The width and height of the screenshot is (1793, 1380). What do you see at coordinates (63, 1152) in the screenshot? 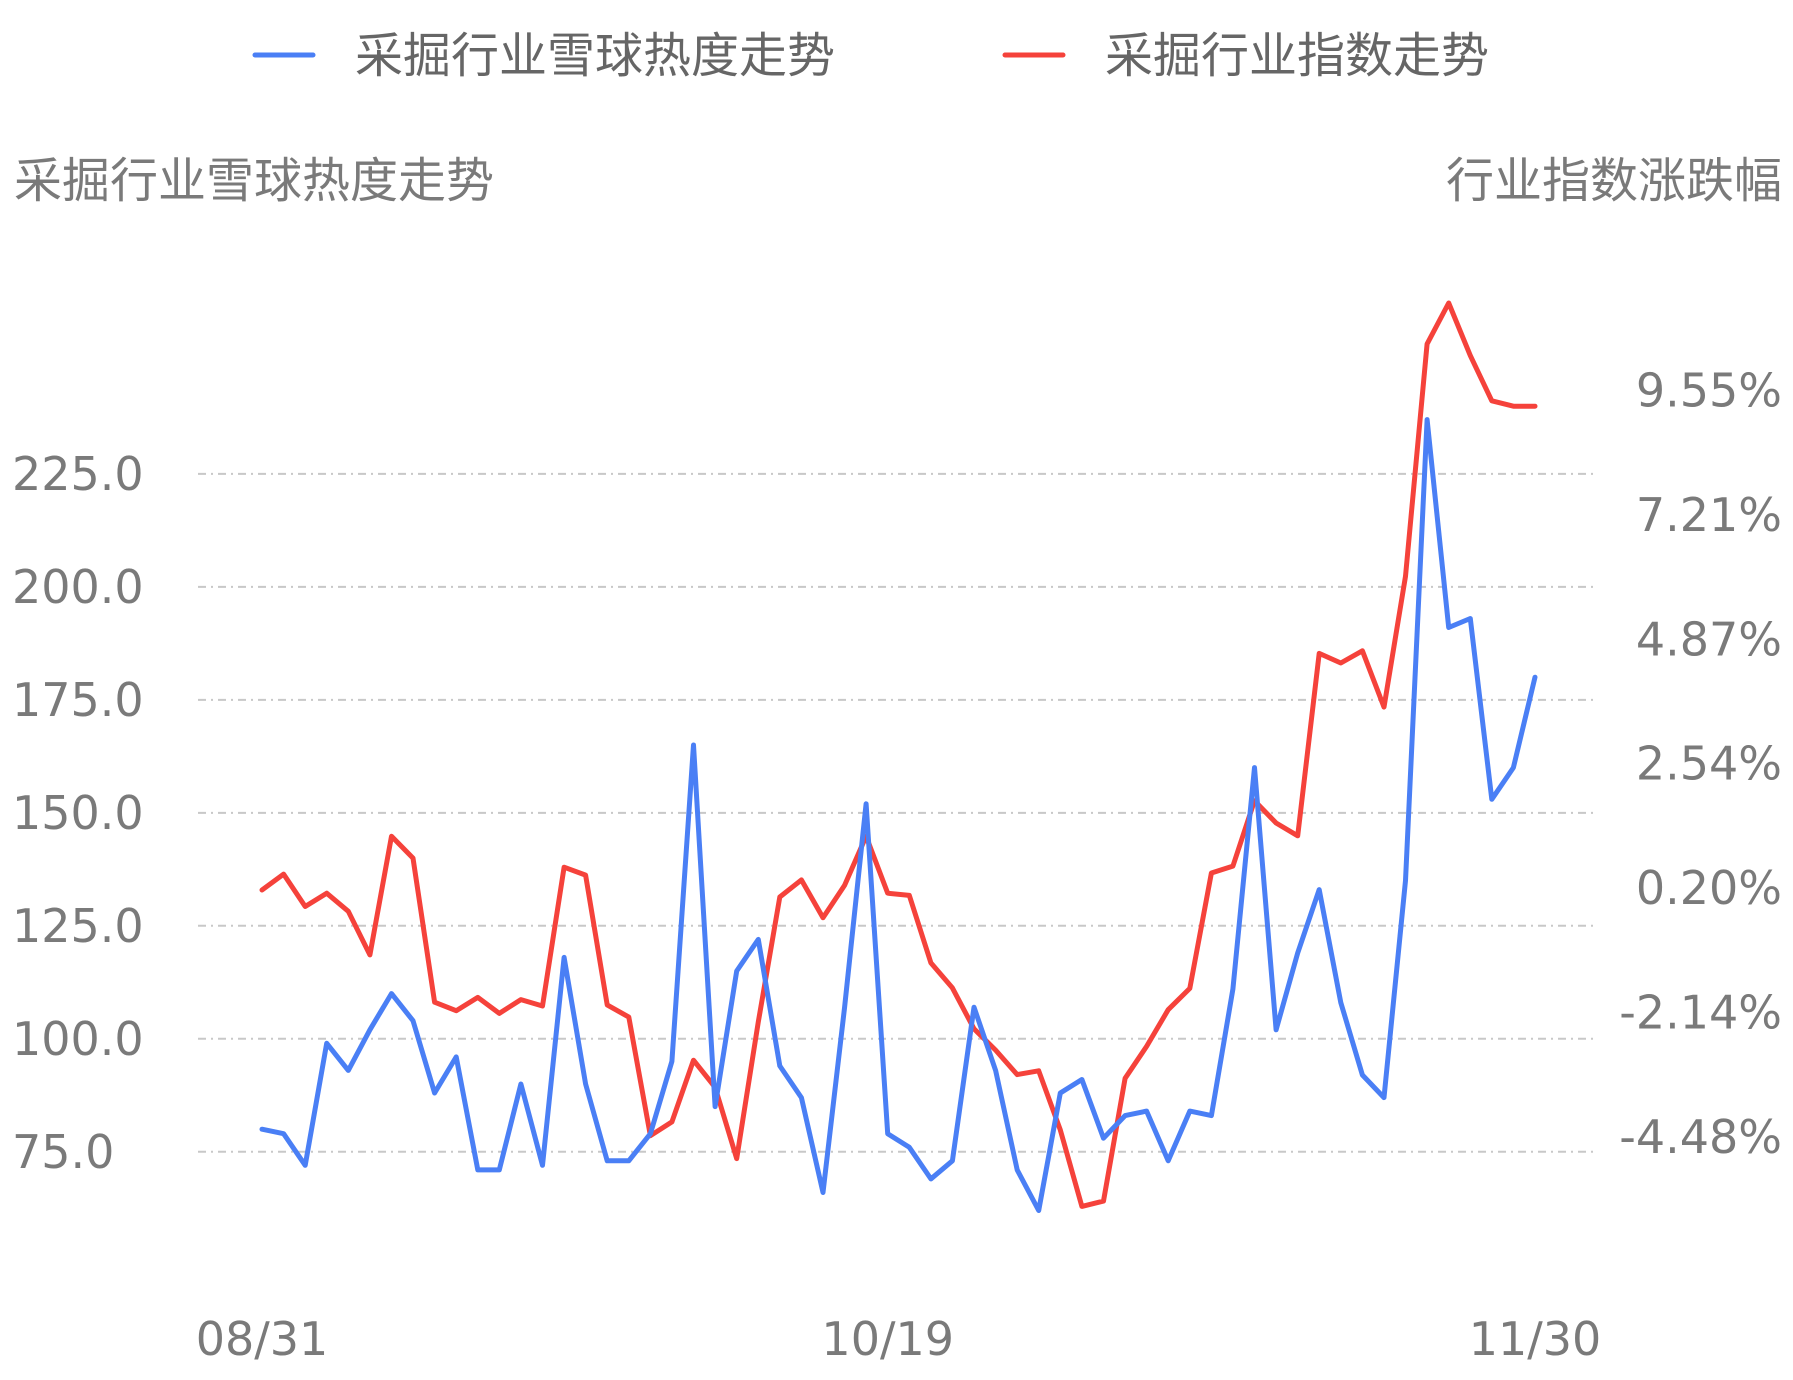
I see `left-tick-label: 75.0` at bounding box center [63, 1152].